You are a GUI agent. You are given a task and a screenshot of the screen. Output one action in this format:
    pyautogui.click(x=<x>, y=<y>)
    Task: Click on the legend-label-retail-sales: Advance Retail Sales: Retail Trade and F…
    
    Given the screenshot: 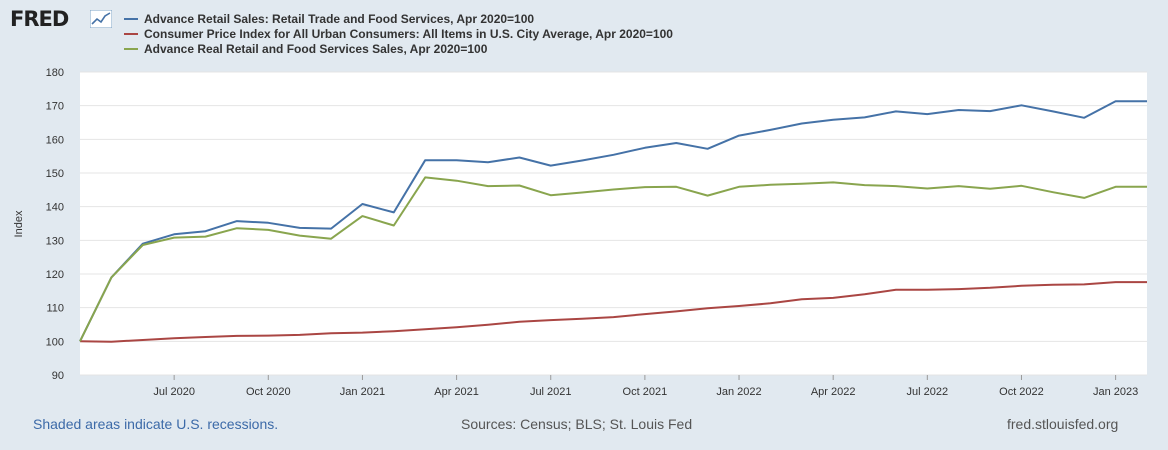 What is the action you would take?
    pyautogui.click(x=339, y=19)
    